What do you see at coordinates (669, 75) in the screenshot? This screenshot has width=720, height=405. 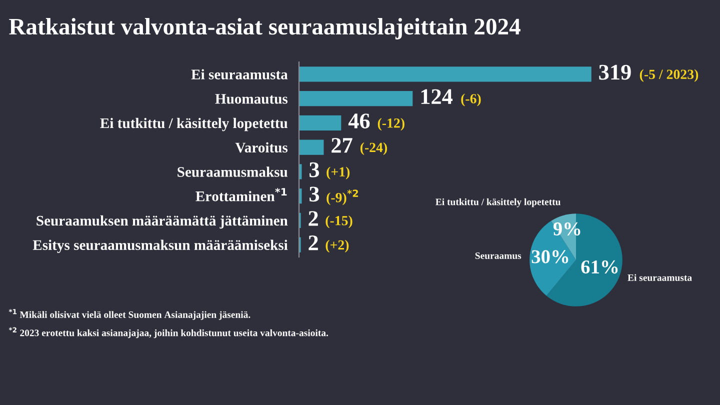 I see `text: (-5 / 2023)` at bounding box center [669, 75].